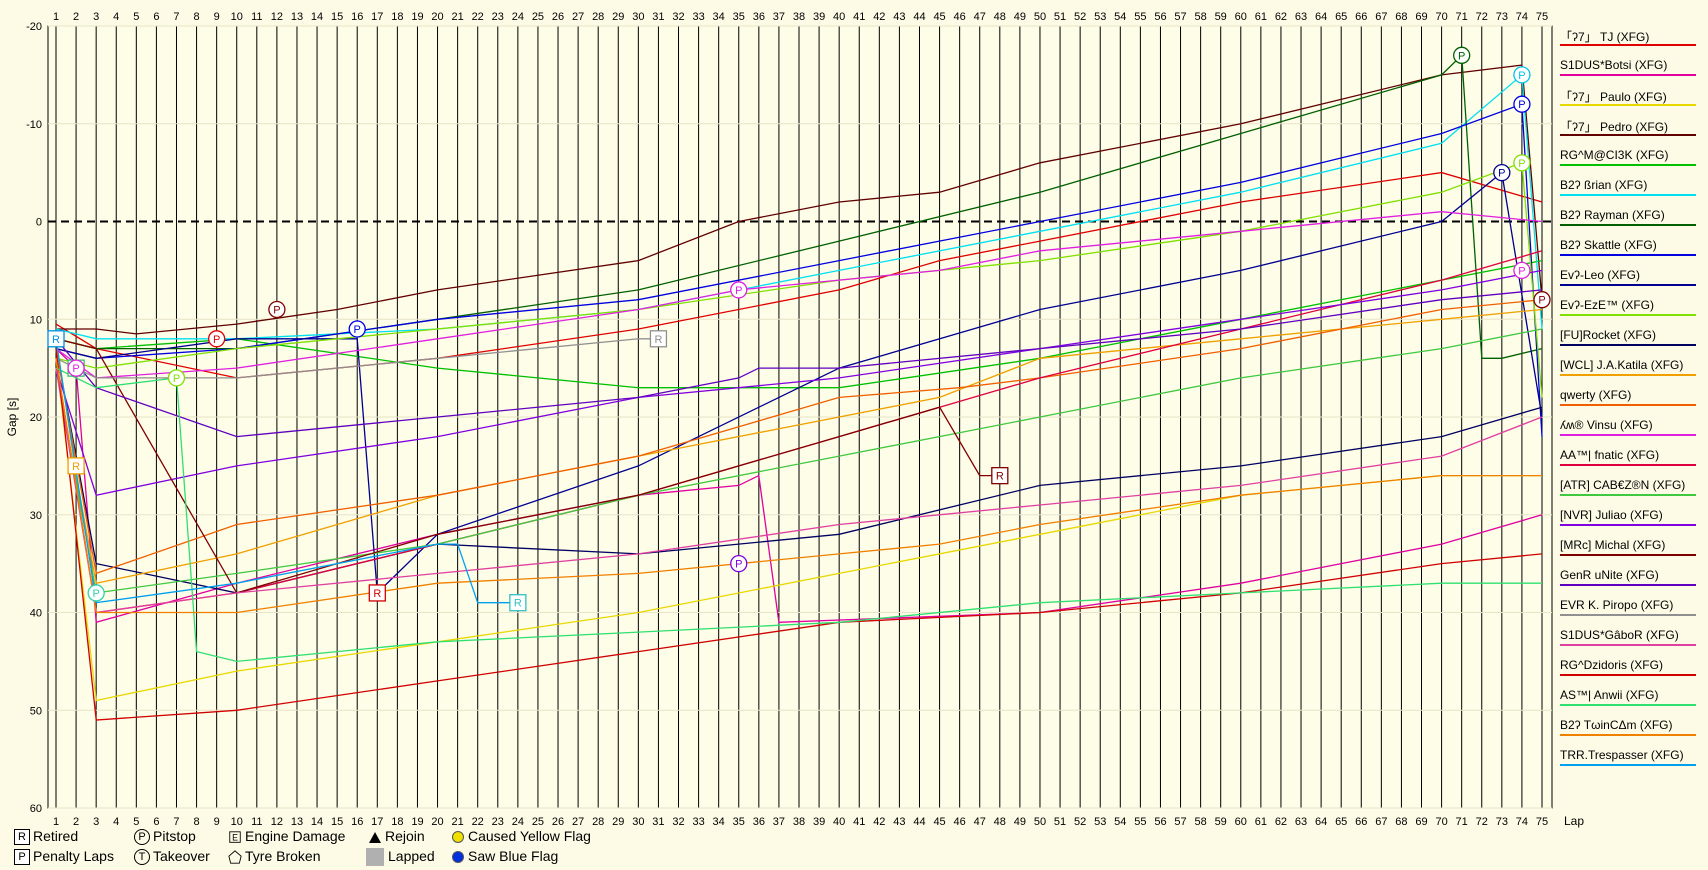 The image size is (1708, 870). What do you see at coordinates (618, 822) in the screenshot?
I see `x-tick-label-bottom: 29` at bounding box center [618, 822].